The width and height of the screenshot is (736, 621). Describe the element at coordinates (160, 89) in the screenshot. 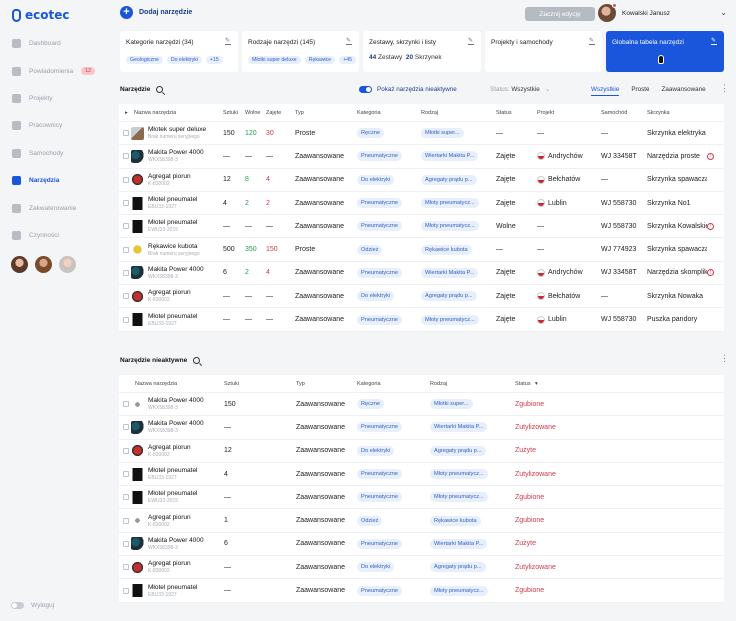

I see `search-icon` at that location.